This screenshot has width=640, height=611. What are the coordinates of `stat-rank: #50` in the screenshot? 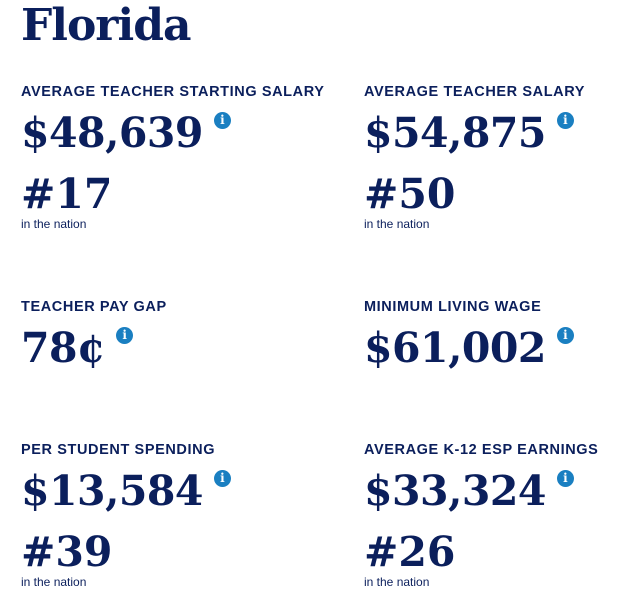 It's located at (410, 194).